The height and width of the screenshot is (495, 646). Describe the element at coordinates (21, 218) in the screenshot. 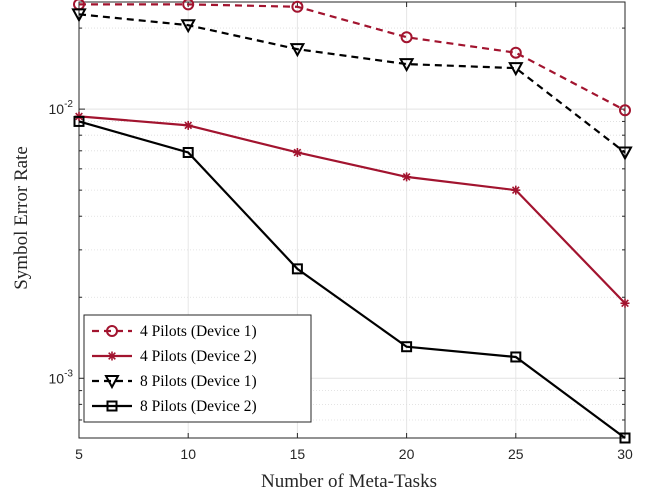

I see `y-axis-title: Symbol Error Rate` at that location.